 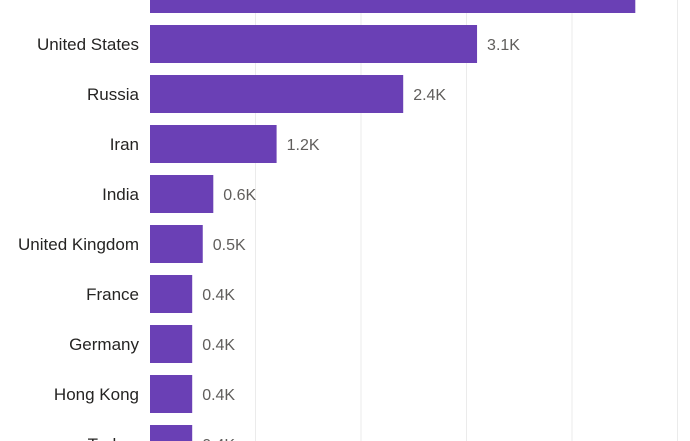 What do you see at coordinates (393, 6) in the screenshot?
I see `bar-china` at bounding box center [393, 6].